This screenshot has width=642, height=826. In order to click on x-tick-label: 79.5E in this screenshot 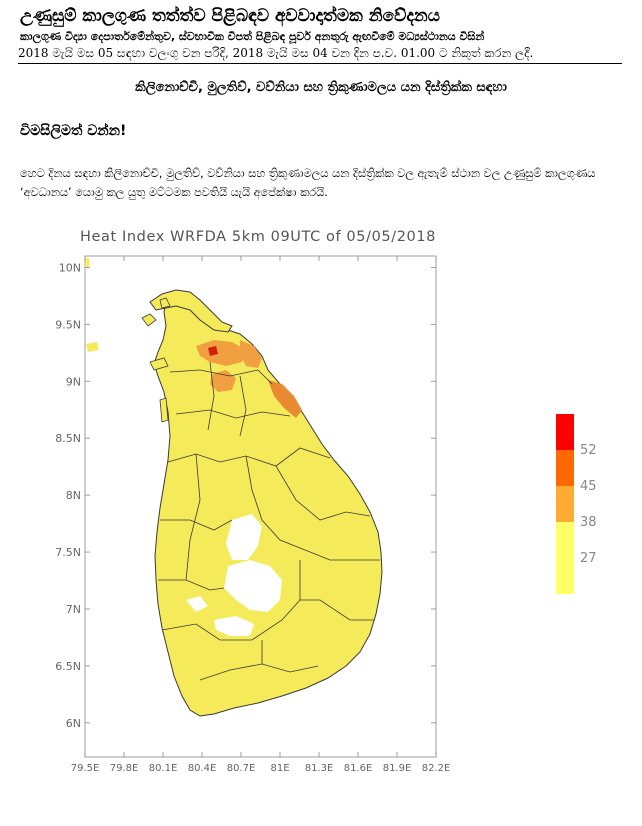, I will do `click(85, 768)`.